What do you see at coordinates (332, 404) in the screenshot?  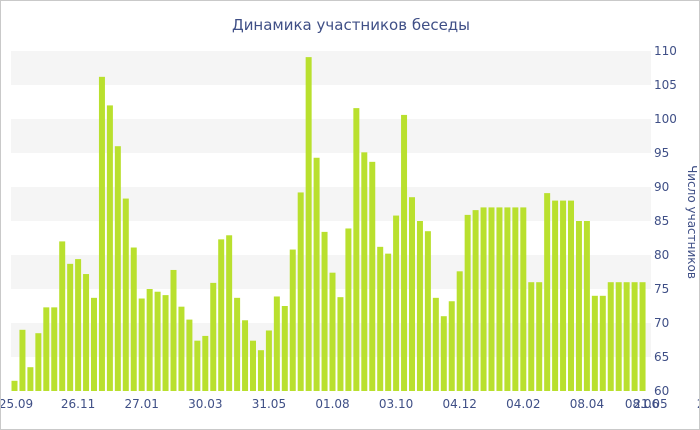 I see `x-tick-label: 01.08` at bounding box center [332, 404].